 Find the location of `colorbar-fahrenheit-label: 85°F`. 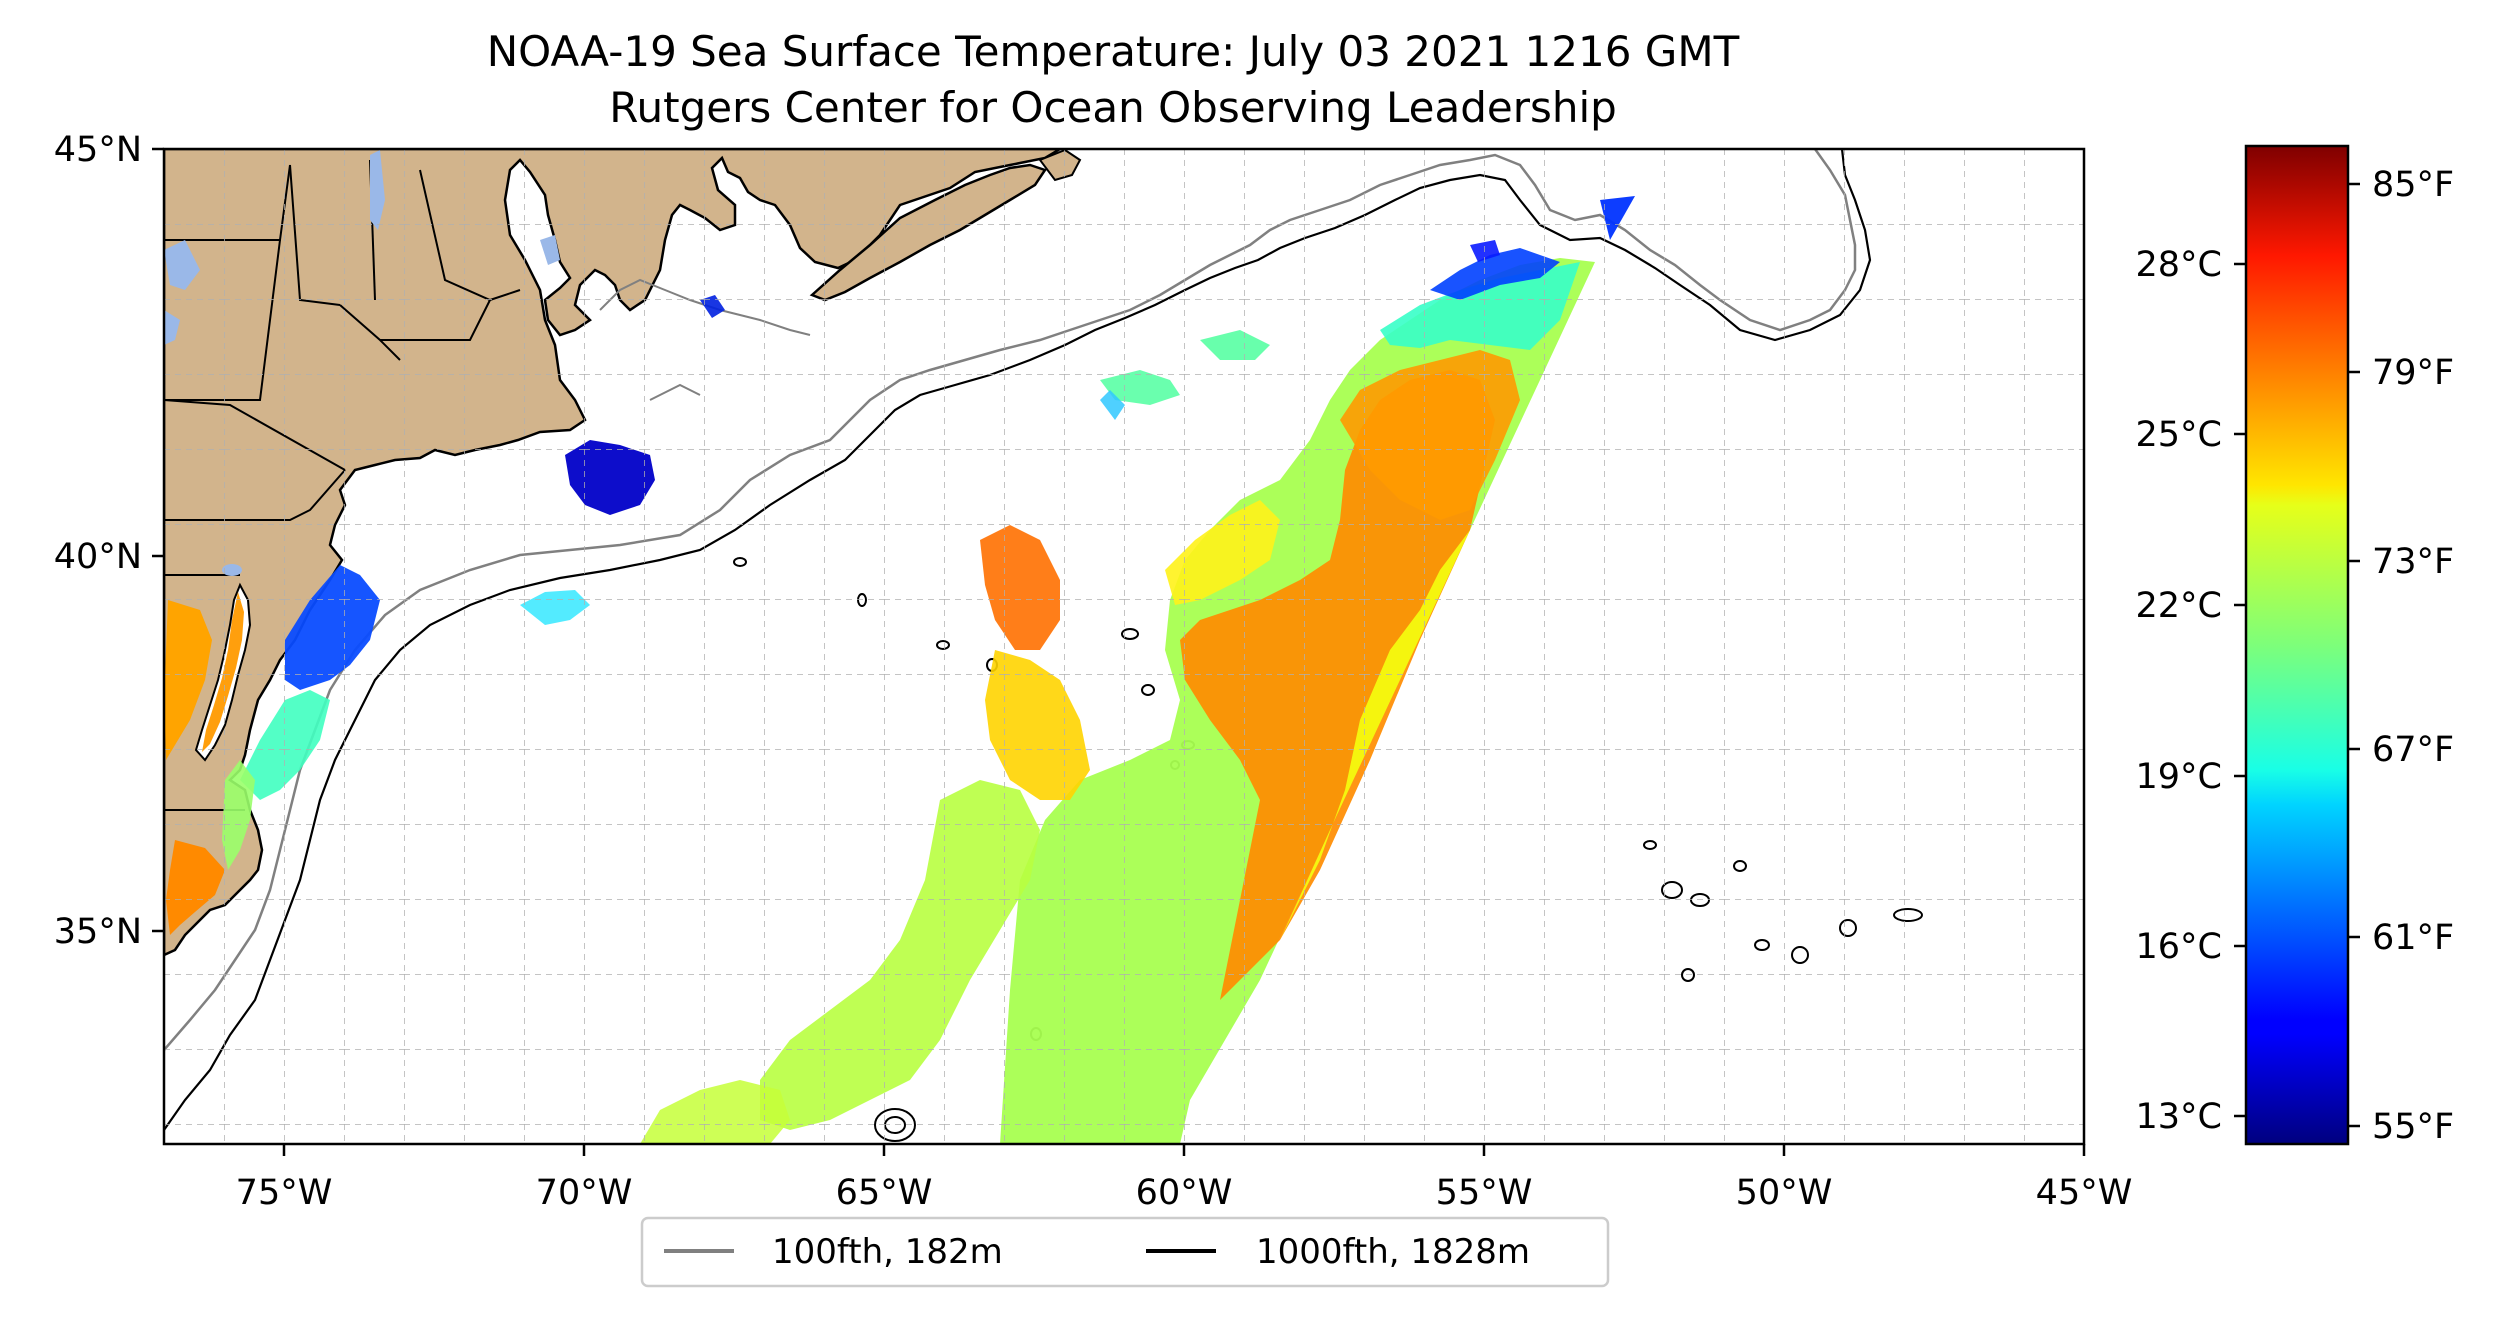

colorbar-fahrenheit-label: 85°F is located at coordinates (2413, 185).